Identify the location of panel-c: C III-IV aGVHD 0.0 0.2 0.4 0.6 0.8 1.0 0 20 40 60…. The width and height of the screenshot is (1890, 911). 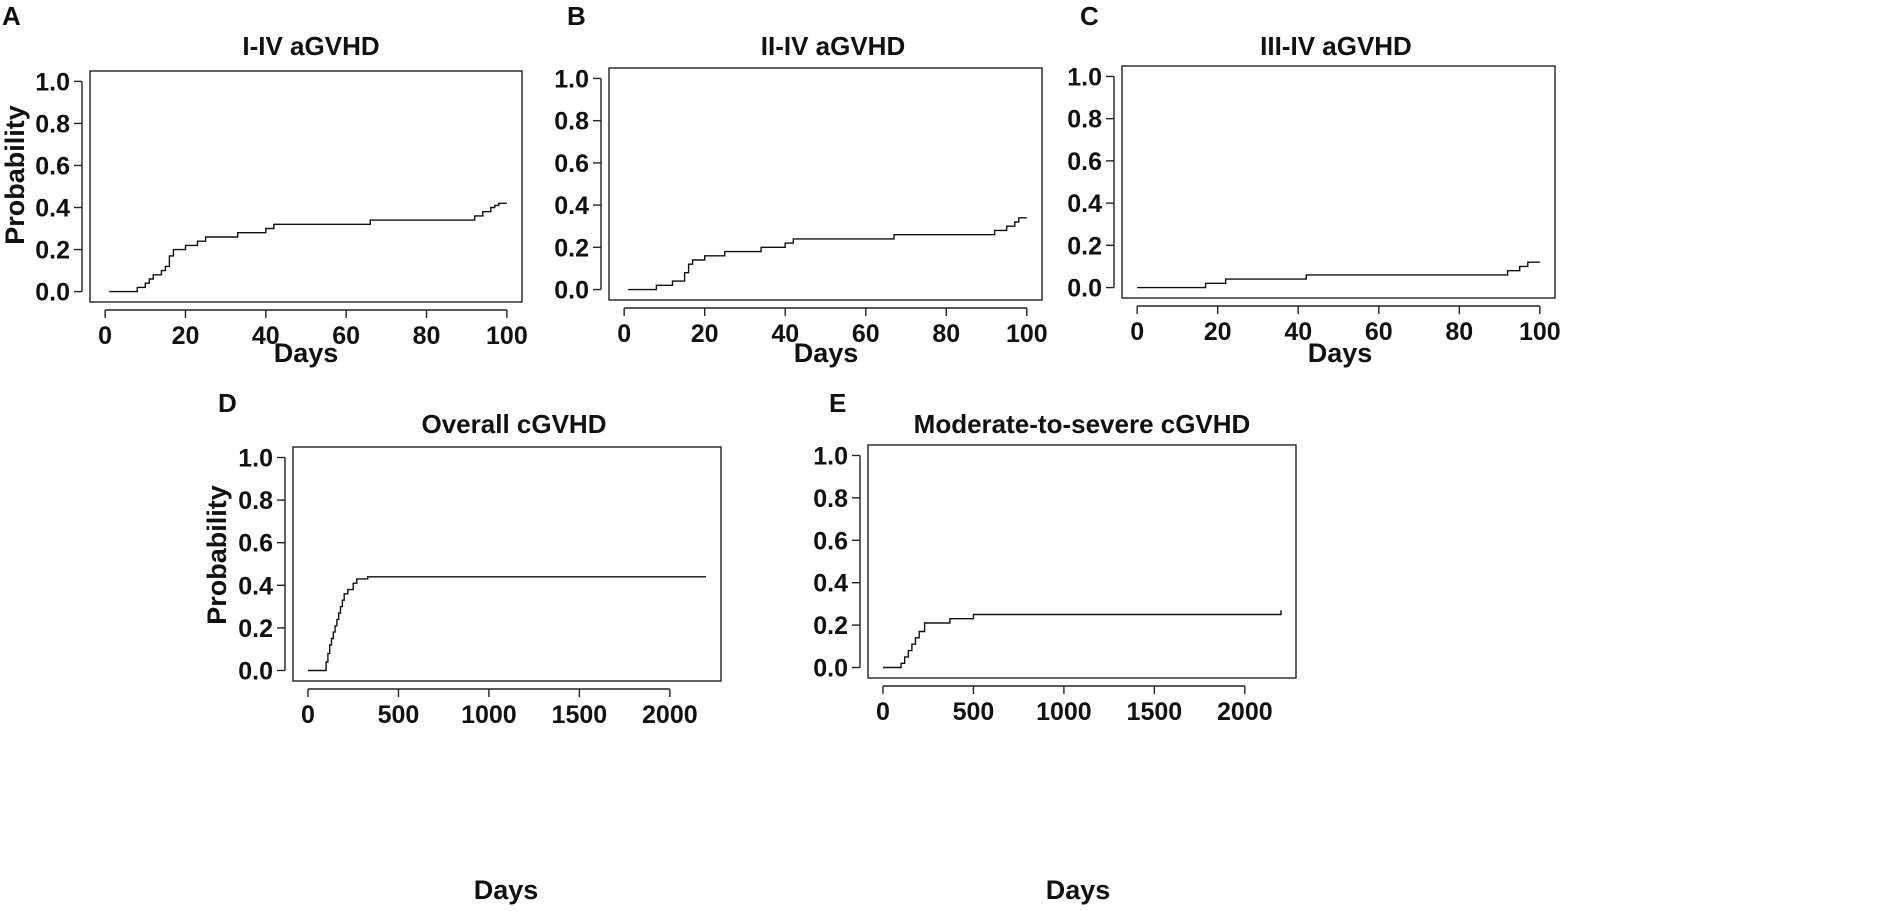
(1313, 184).